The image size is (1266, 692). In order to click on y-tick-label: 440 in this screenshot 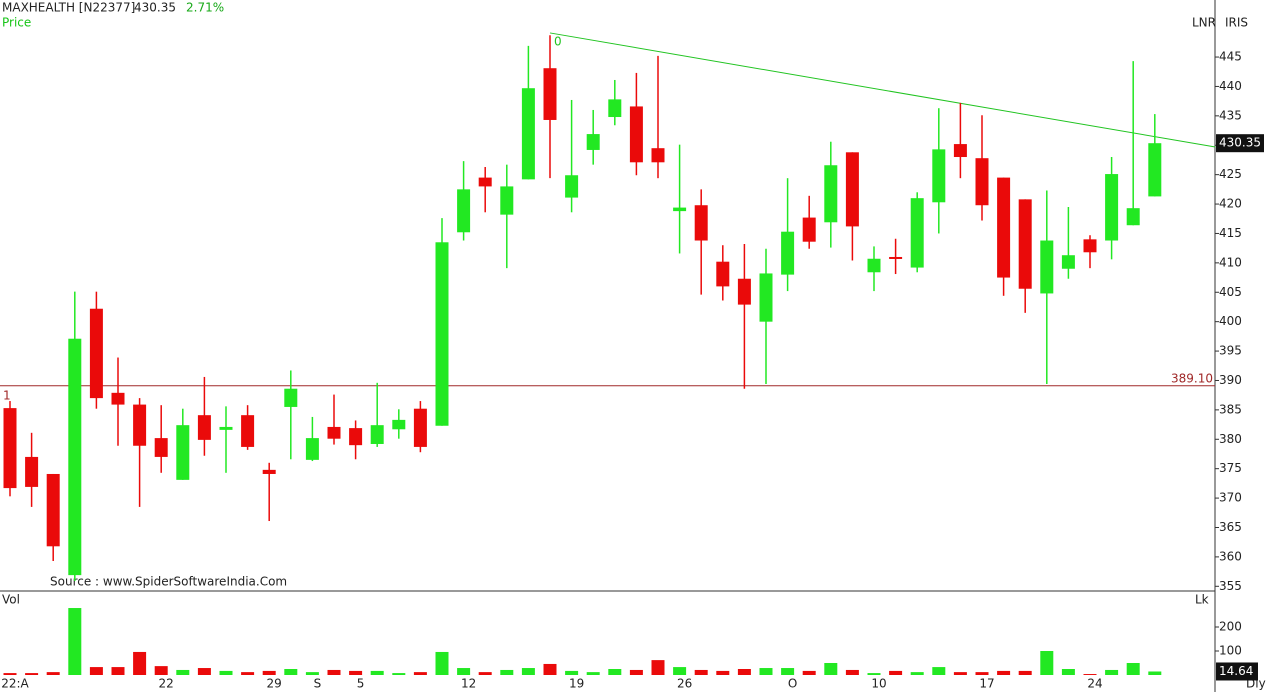, I will do `click(1230, 86)`.